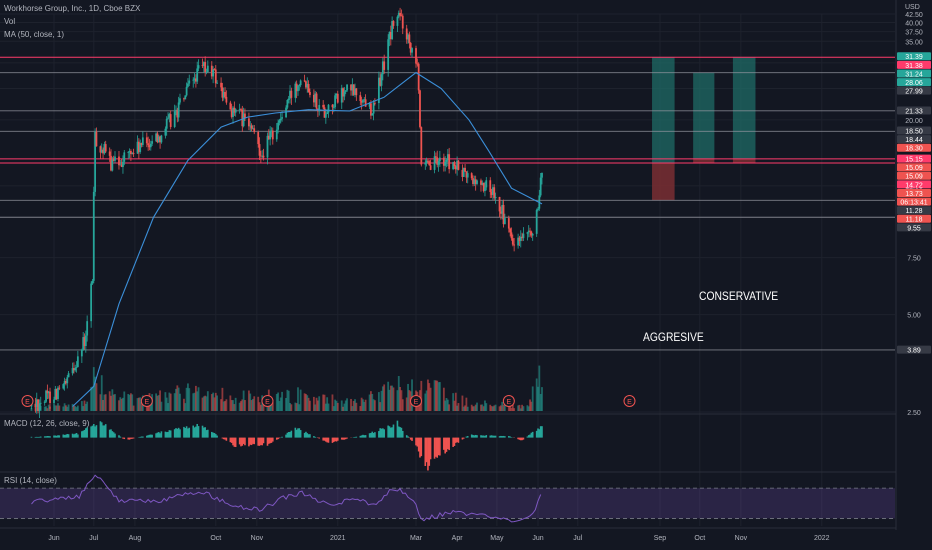  I want to click on price-label-text: 15.15, so click(914, 160).